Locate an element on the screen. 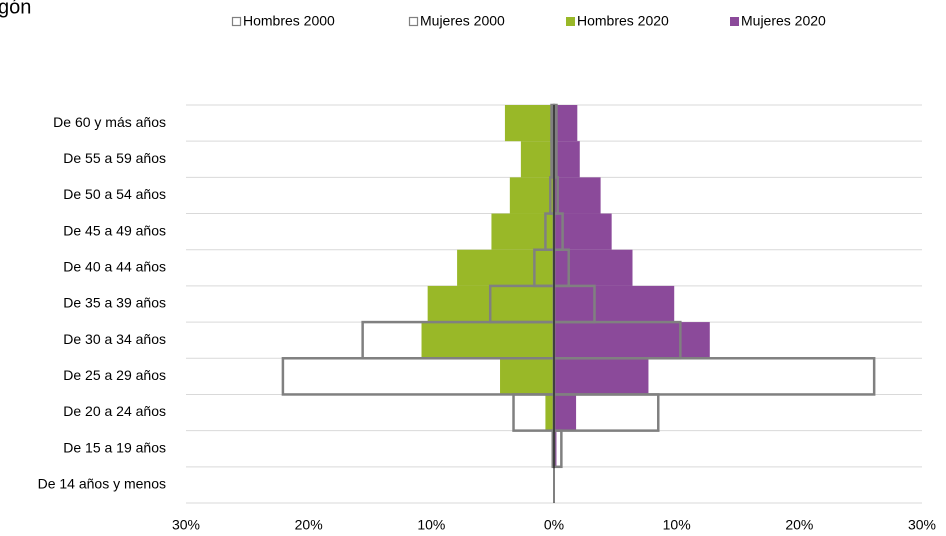 This screenshot has height=536, width=946. y-tick-label: De 45 a 49 años is located at coordinates (114, 230).